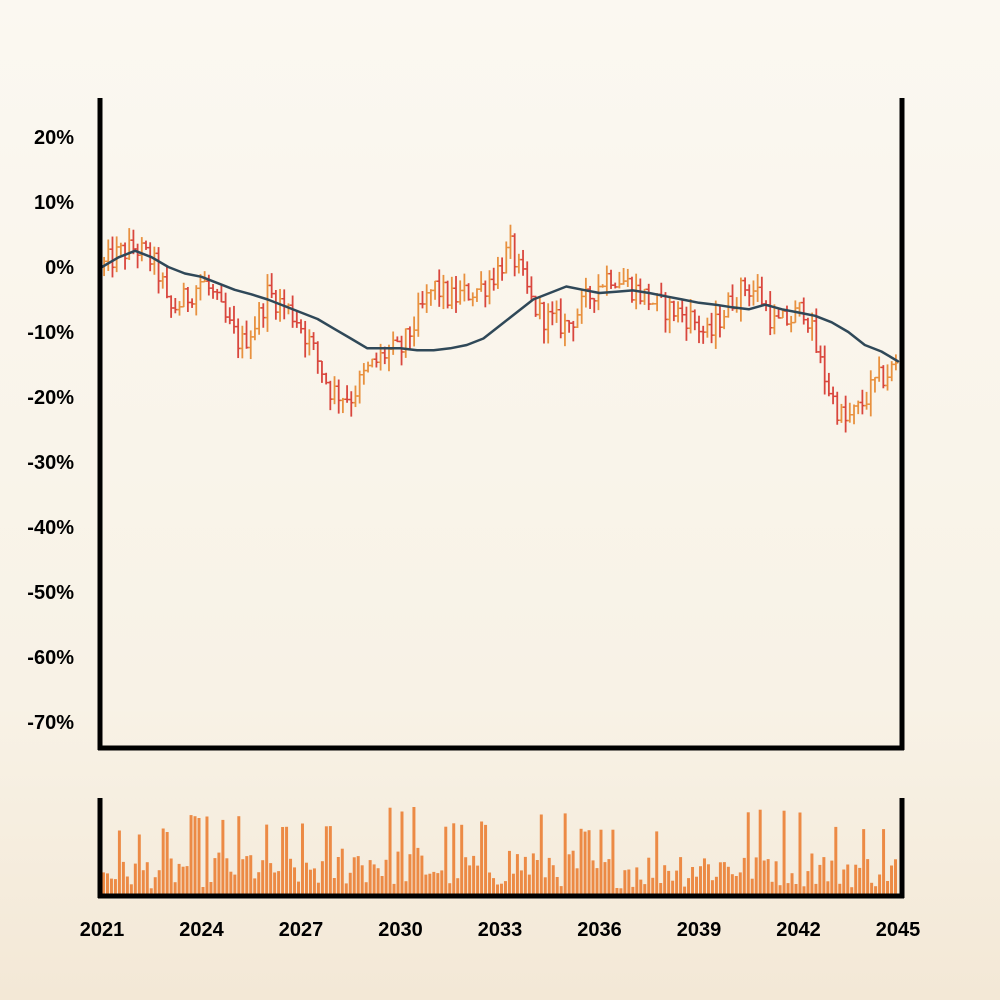  What do you see at coordinates (499, 850) in the screenshot?
I see `volume-bars` at bounding box center [499, 850].